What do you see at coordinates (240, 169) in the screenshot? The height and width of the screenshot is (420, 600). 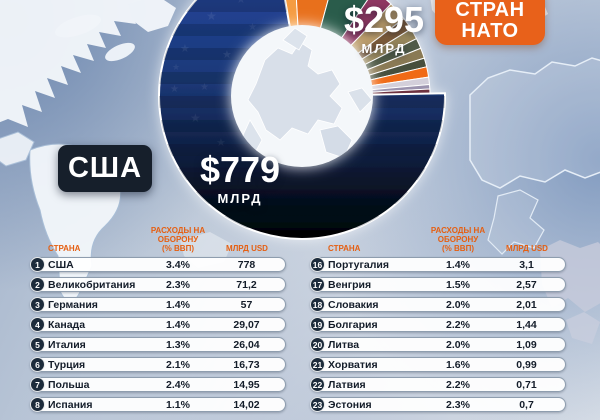 I see `usa-value-amount: $779` at bounding box center [240, 169].